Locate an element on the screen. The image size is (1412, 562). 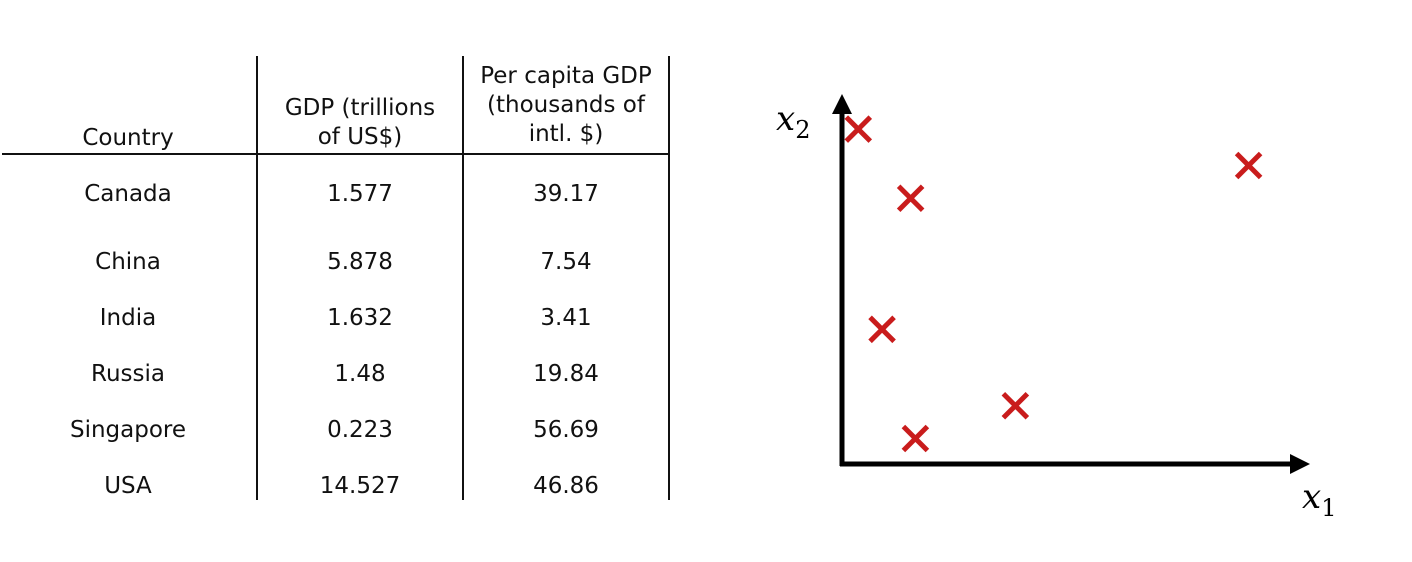
cell-gdp: 1.577 is located at coordinates (360, 194).